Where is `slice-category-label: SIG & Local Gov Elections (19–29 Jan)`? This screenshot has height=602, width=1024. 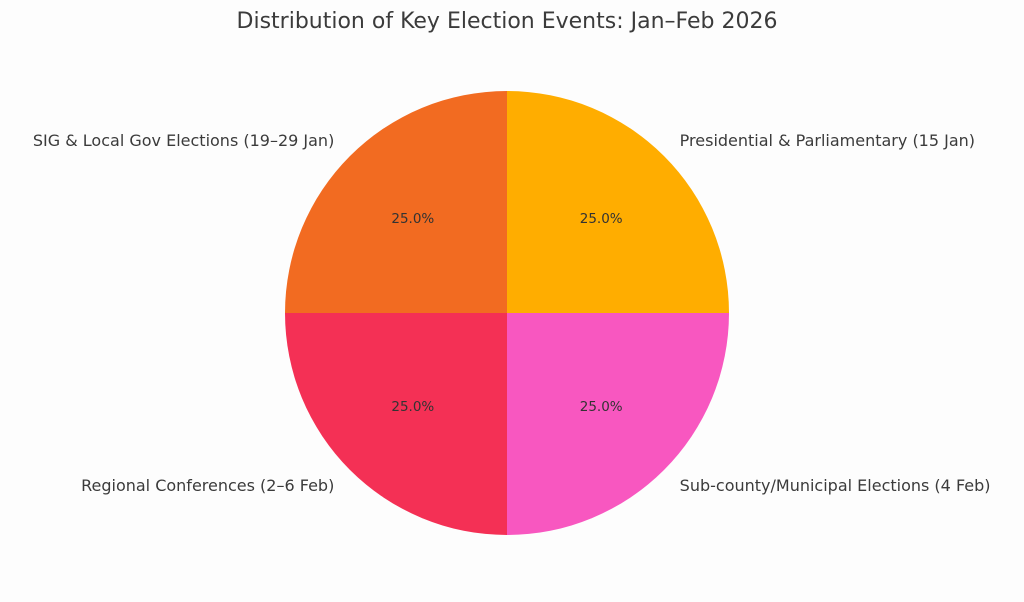
slice-category-label: SIG & Local Gov Elections (19–29 Jan) is located at coordinates (183, 140).